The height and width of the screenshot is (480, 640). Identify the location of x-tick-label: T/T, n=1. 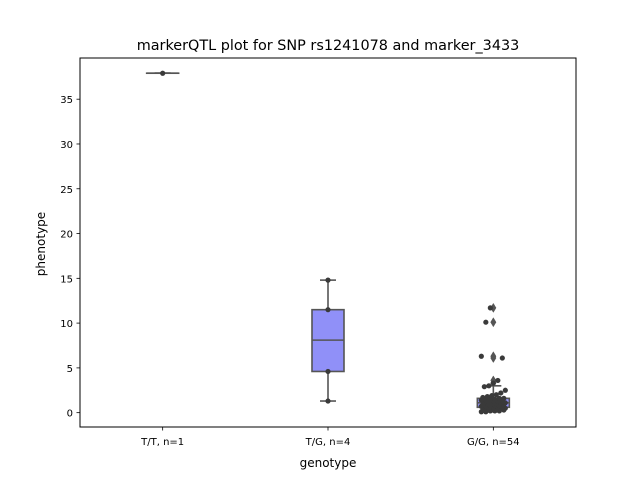
(162, 442).